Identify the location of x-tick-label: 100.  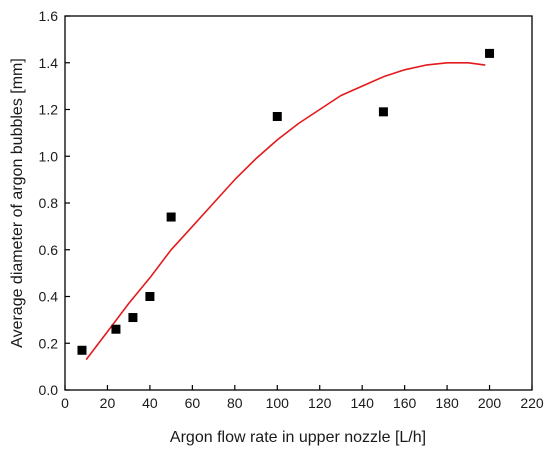
(278, 403).